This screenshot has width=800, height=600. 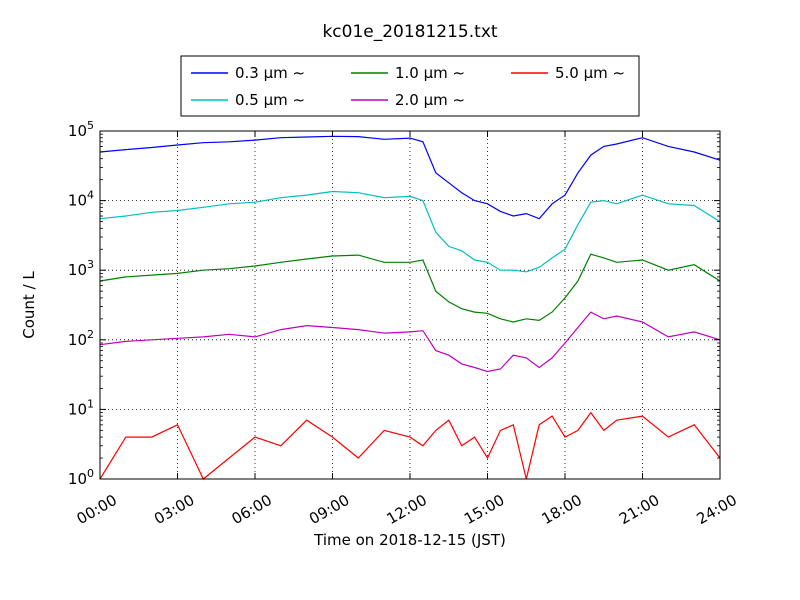 I want to click on y-tick-label: 10³, so click(x=81, y=268).